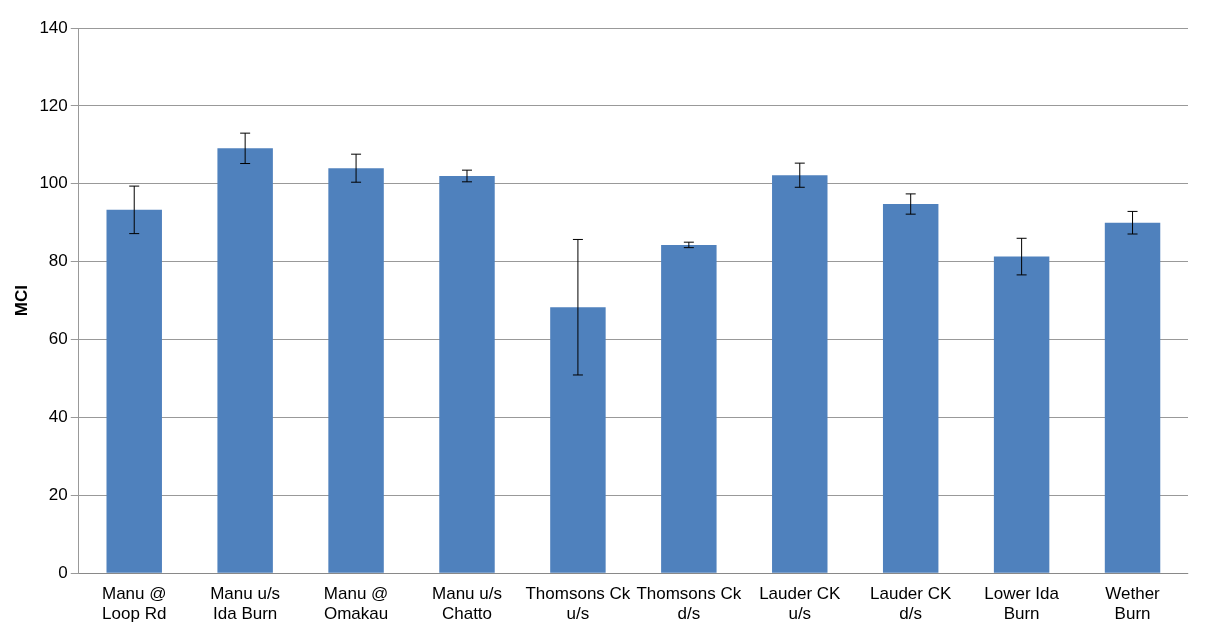  Describe the element at coordinates (467, 604) in the screenshot. I see `x-tick-label: Manu u/s Chatto` at that location.